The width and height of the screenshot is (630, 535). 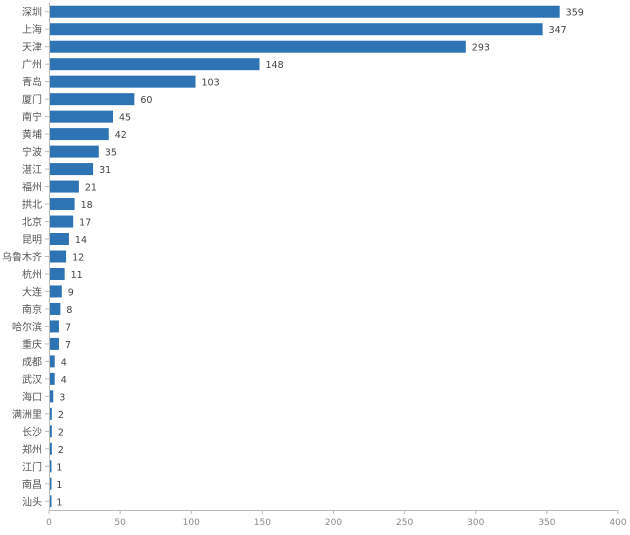 What do you see at coordinates (211, 83) in the screenshot?
I see `data-label: 103` at bounding box center [211, 83].